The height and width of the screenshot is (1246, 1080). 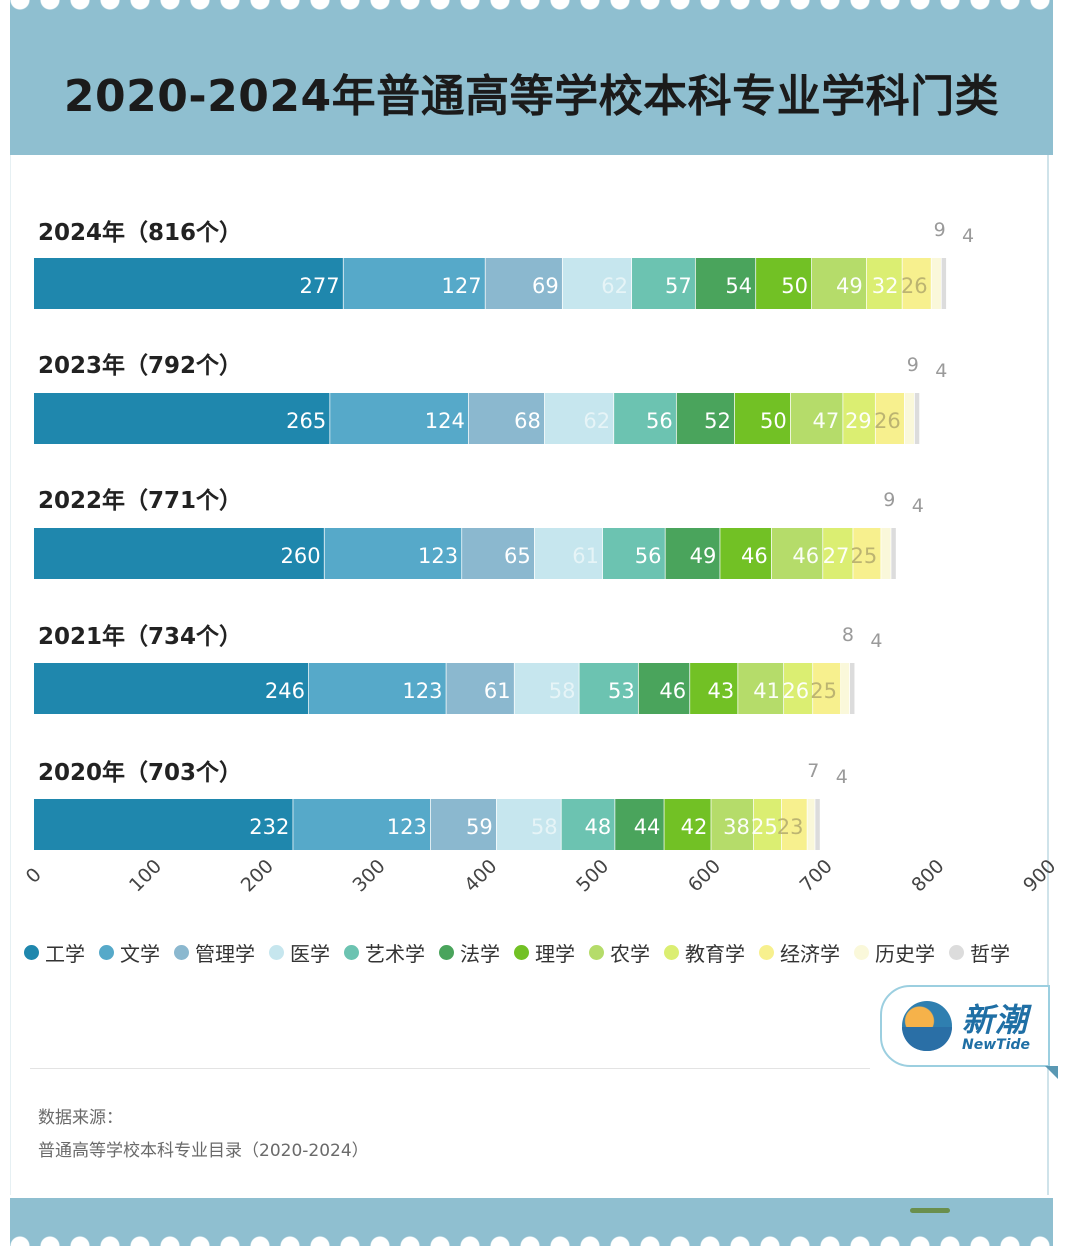 I want to click on legend-item: 经济学, so click(x=799, y=952).